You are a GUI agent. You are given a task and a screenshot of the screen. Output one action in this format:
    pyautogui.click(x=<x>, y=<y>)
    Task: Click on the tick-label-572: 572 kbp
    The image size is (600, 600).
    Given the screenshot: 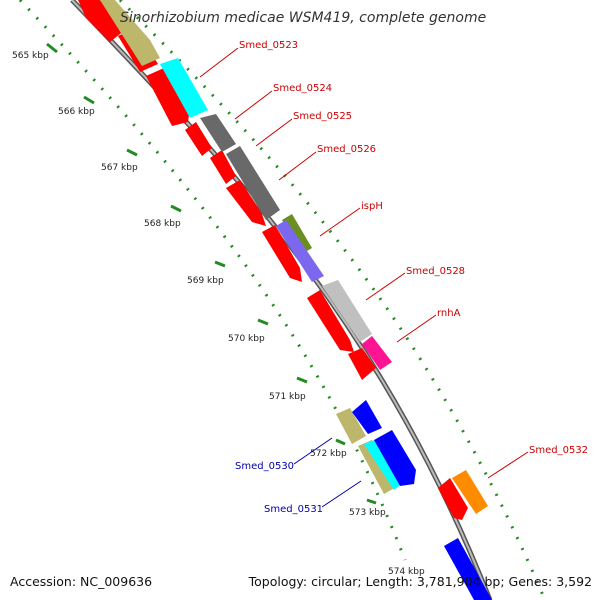 What is the action you would take?
    pyautogui.click(x=328, y=454)
    